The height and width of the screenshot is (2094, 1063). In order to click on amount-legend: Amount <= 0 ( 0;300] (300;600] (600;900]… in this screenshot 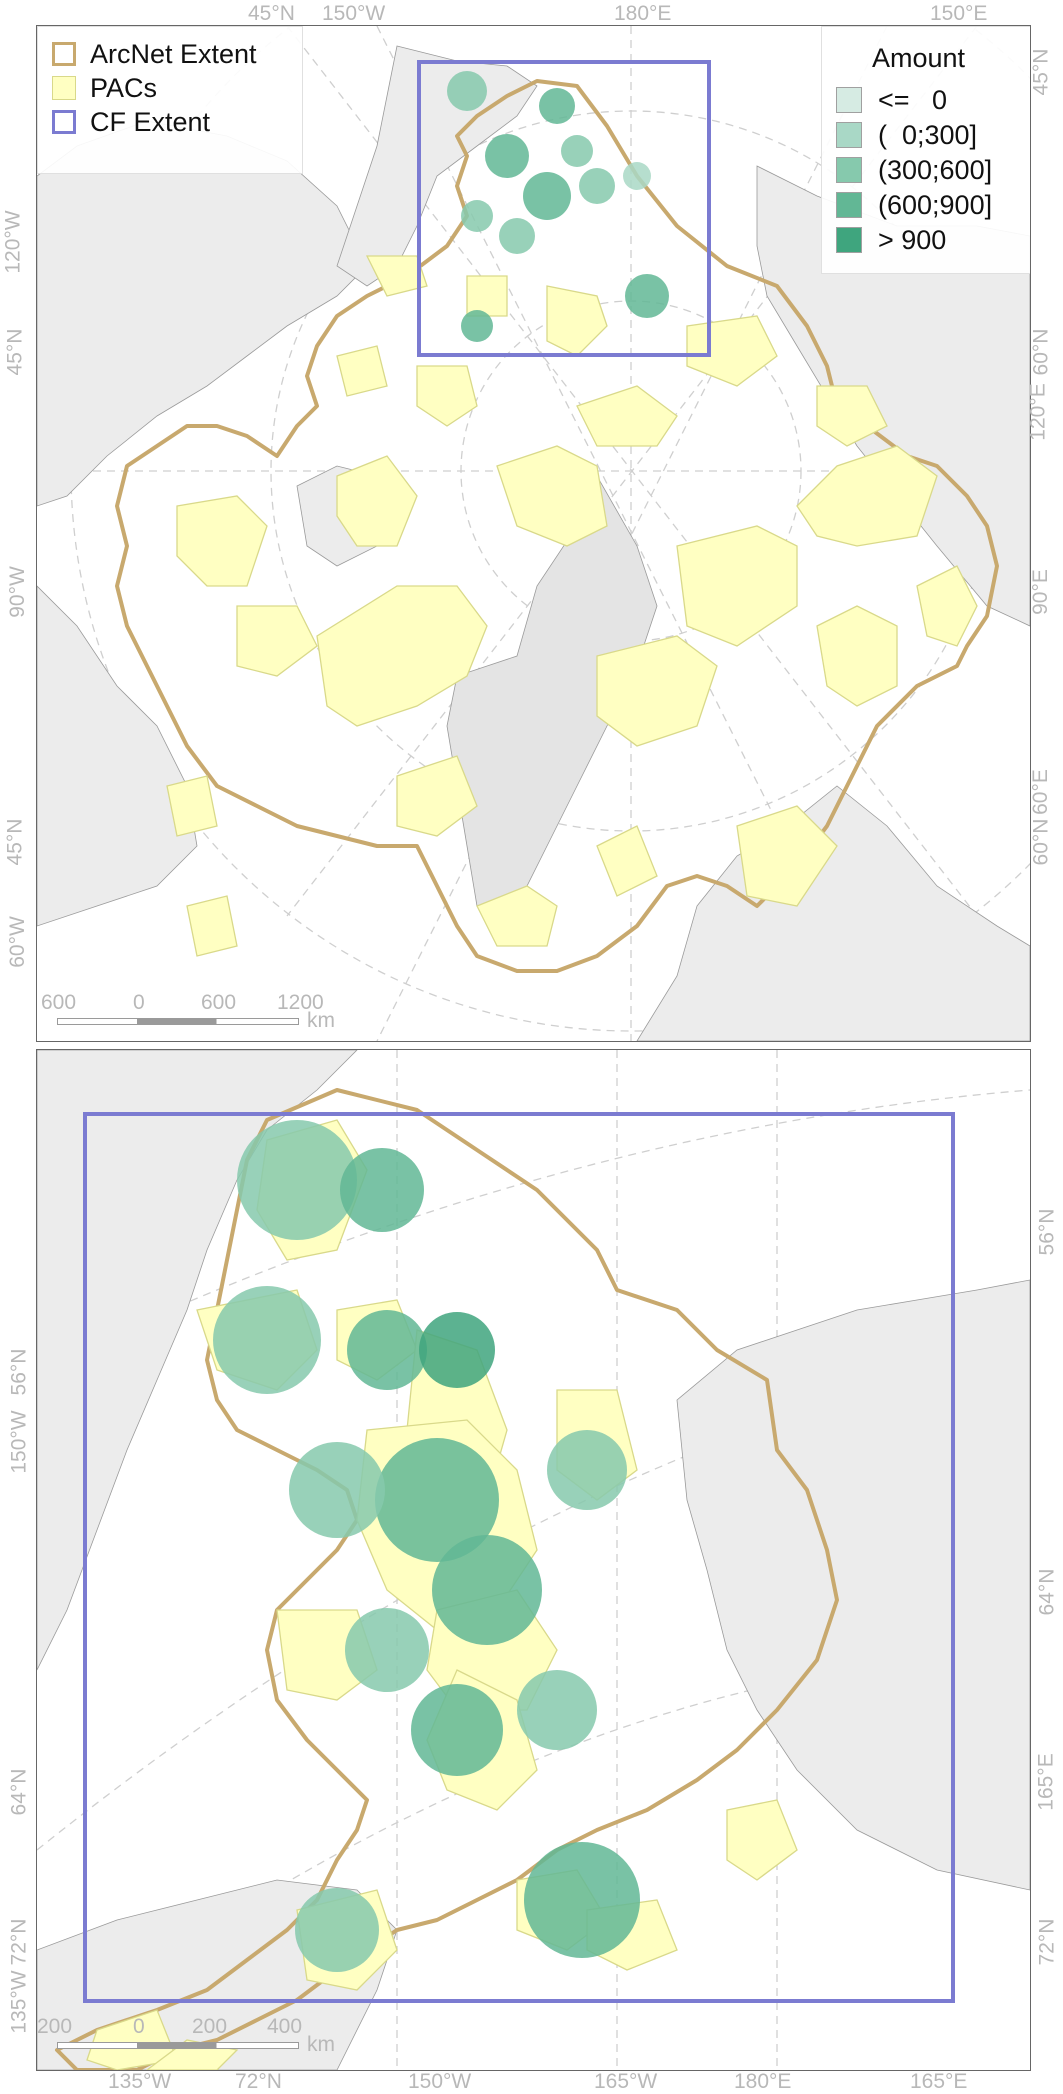, I will do `click(925, 150)`.